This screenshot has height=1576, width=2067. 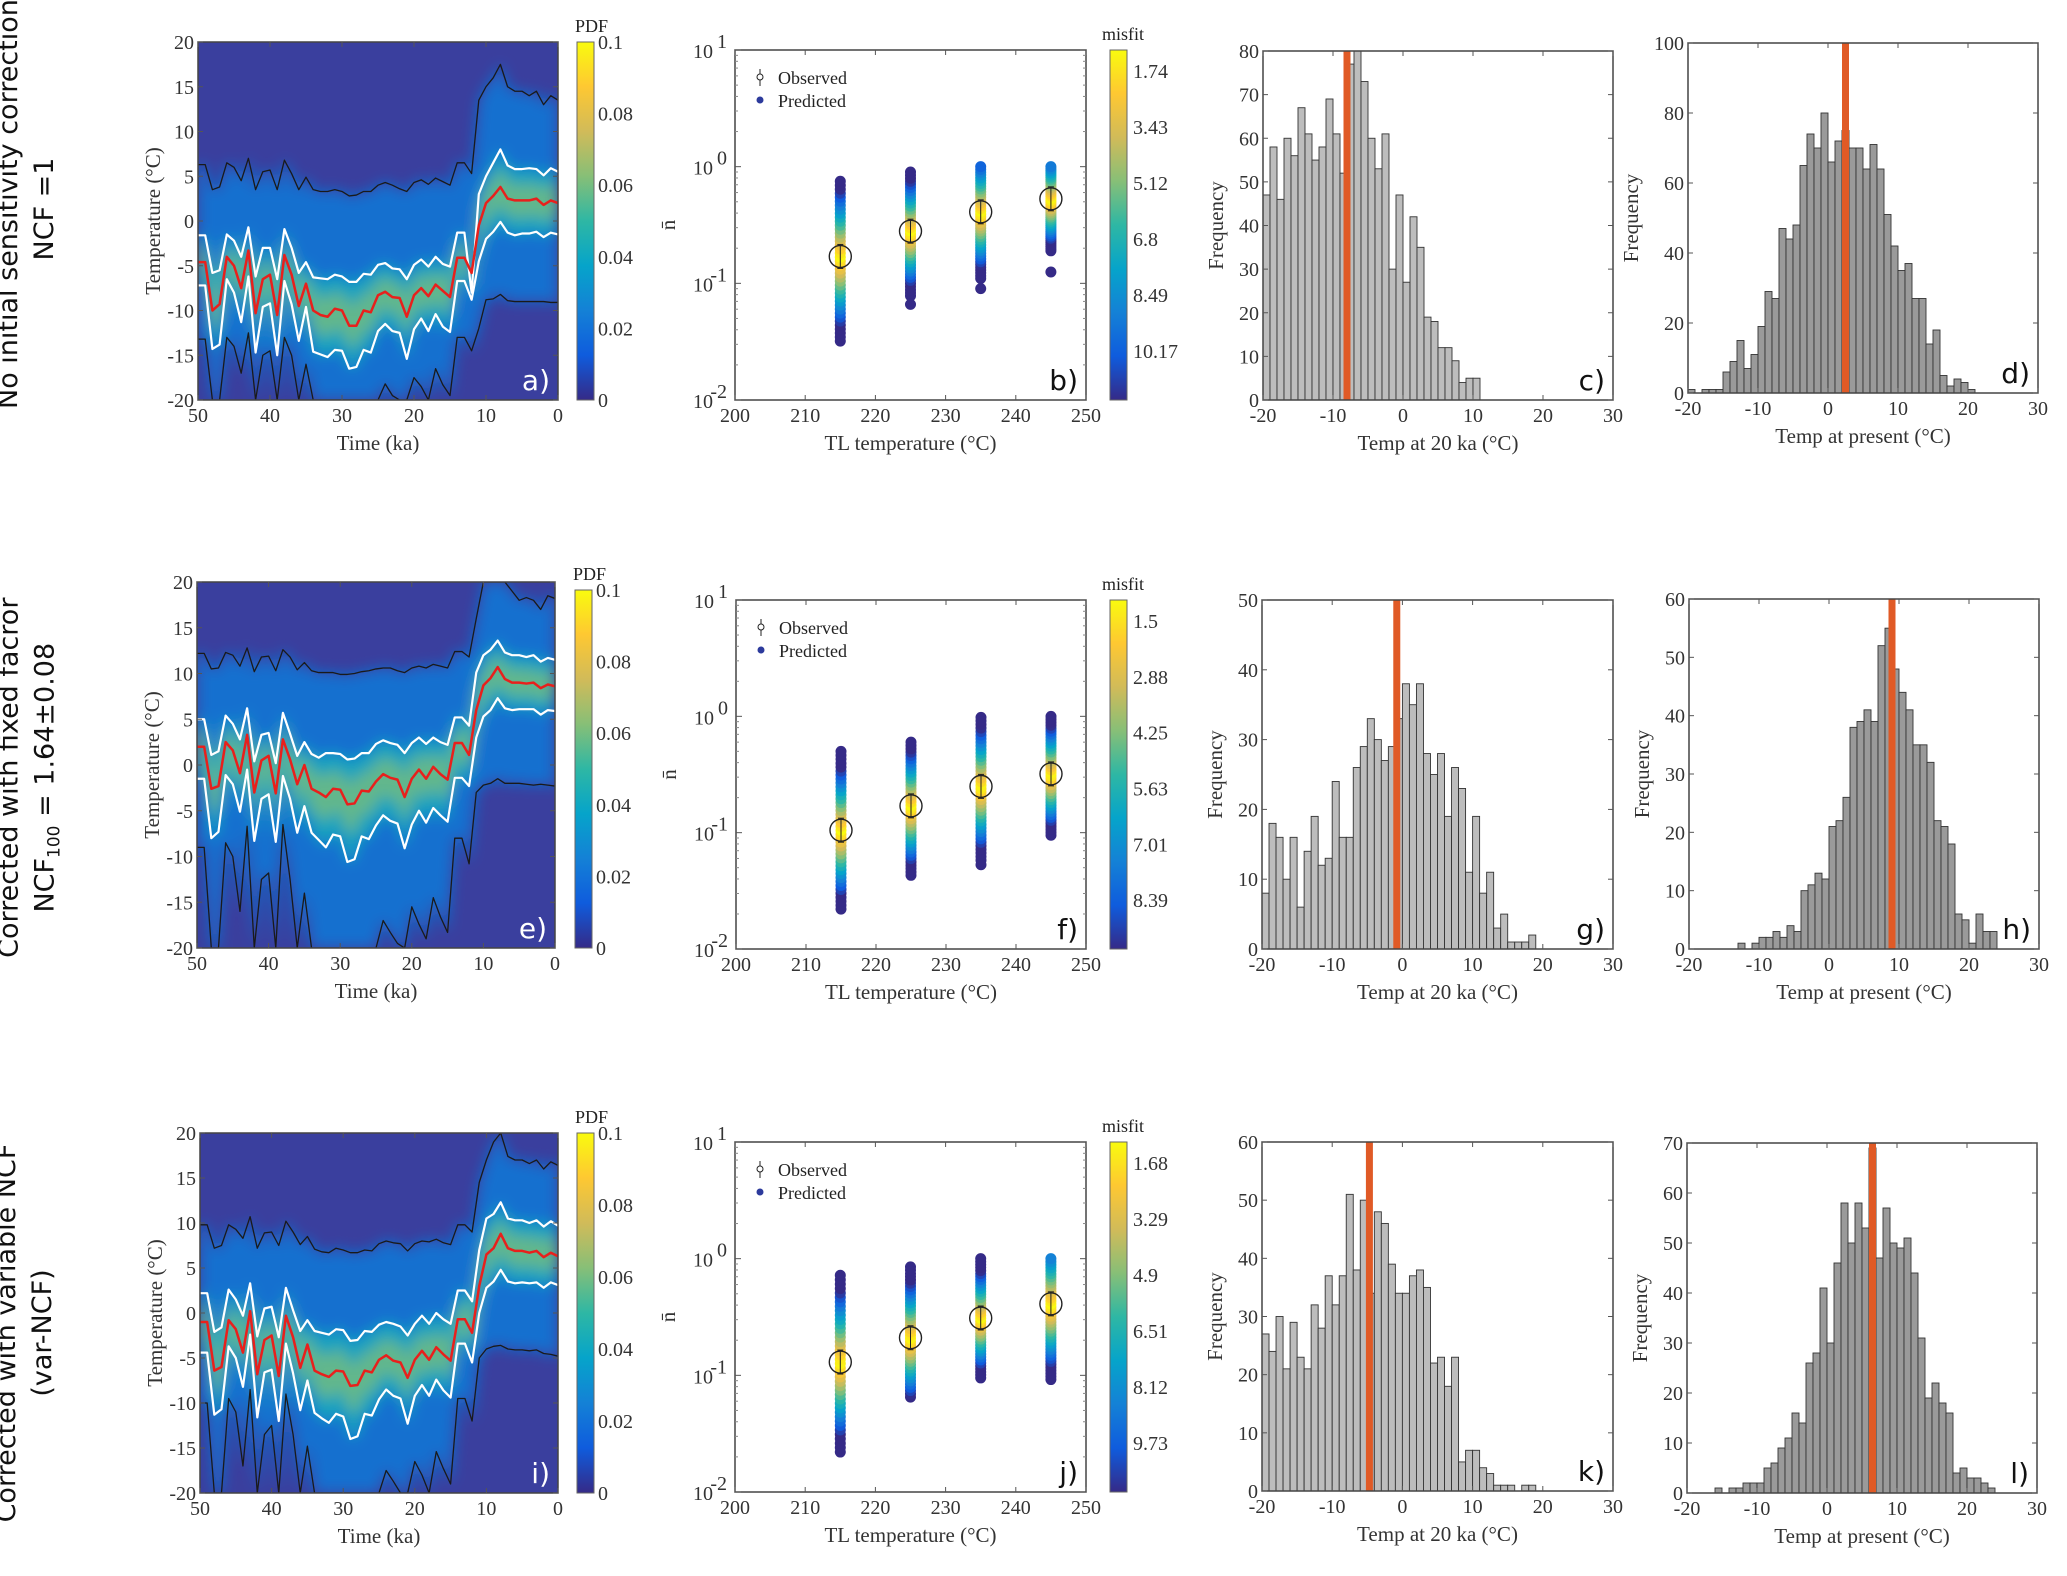 I want to click on colorbar-tick-label: 0.06, so click(x=615, y=186).